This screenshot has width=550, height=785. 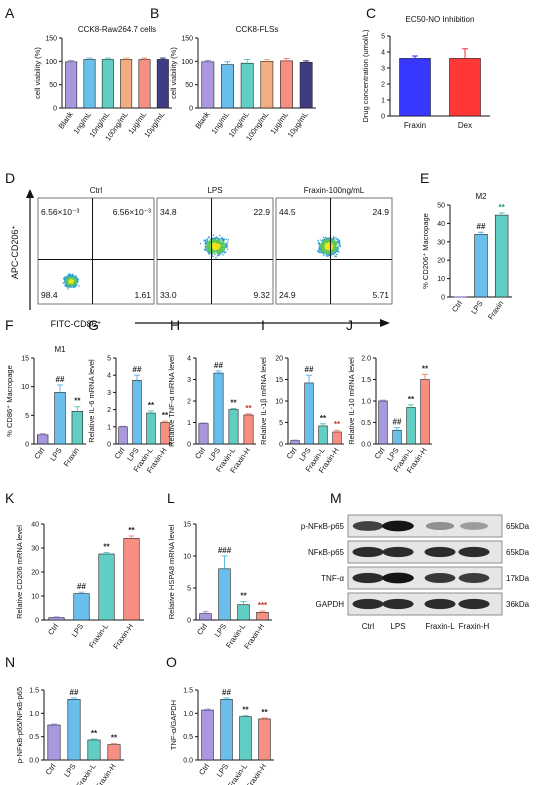 I want to click on blot-row-GAPDH: GAPDH 36kDa, so click(x=423, y=604).